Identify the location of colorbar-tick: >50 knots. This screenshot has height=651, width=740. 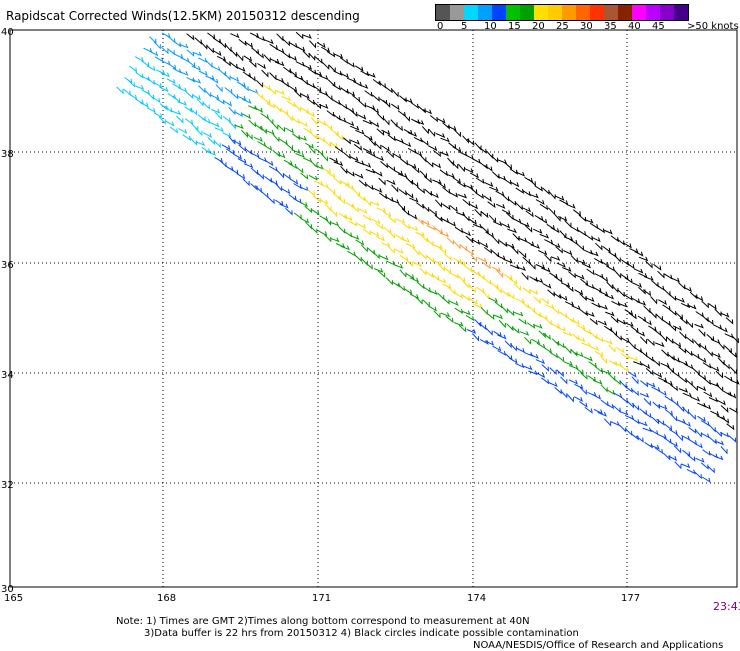
(713, 26).